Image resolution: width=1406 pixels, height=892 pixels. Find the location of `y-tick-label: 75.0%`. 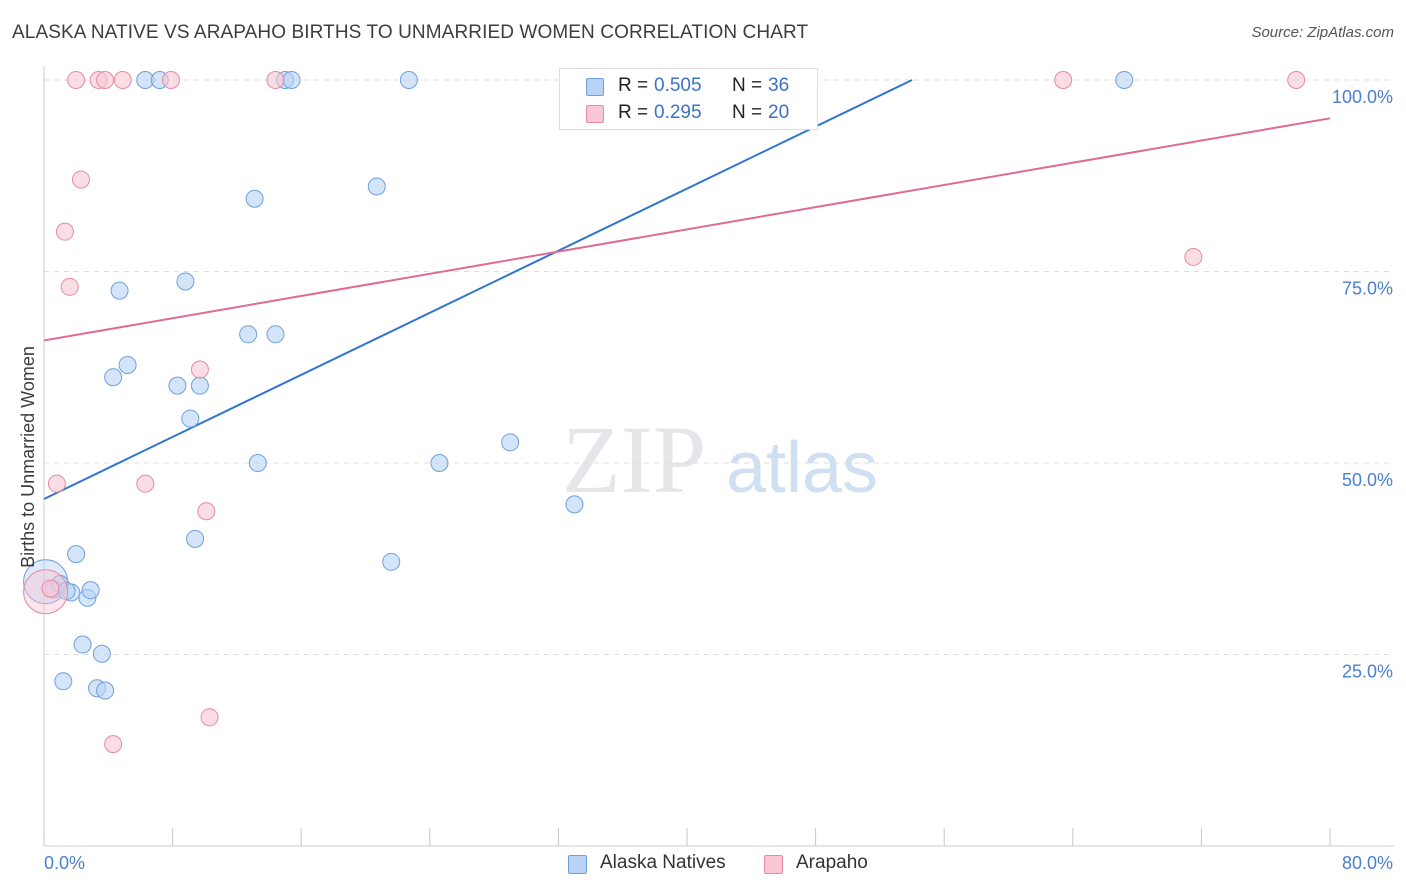

y-tick-label: 75.0% is located at coordinates (1367, 289).